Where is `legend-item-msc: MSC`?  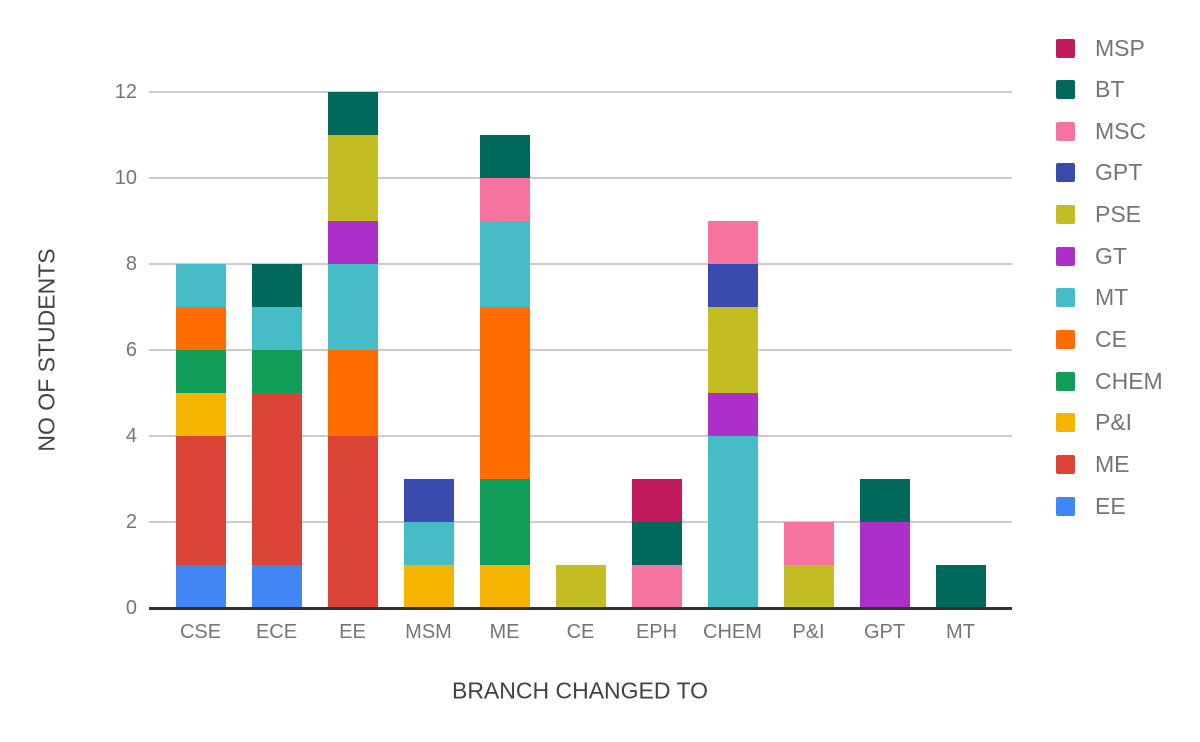
legend-item-msc: MSC is located at coordinates (1101, 131).